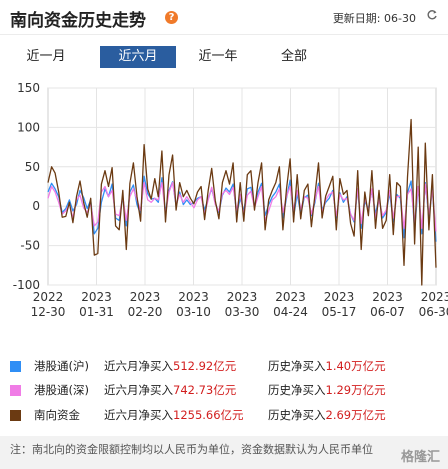  What do you see at coordinates (355, 390) in the screenshot?
I see `hist-value: 1.29万亿元` at bounding box center [355, 390].